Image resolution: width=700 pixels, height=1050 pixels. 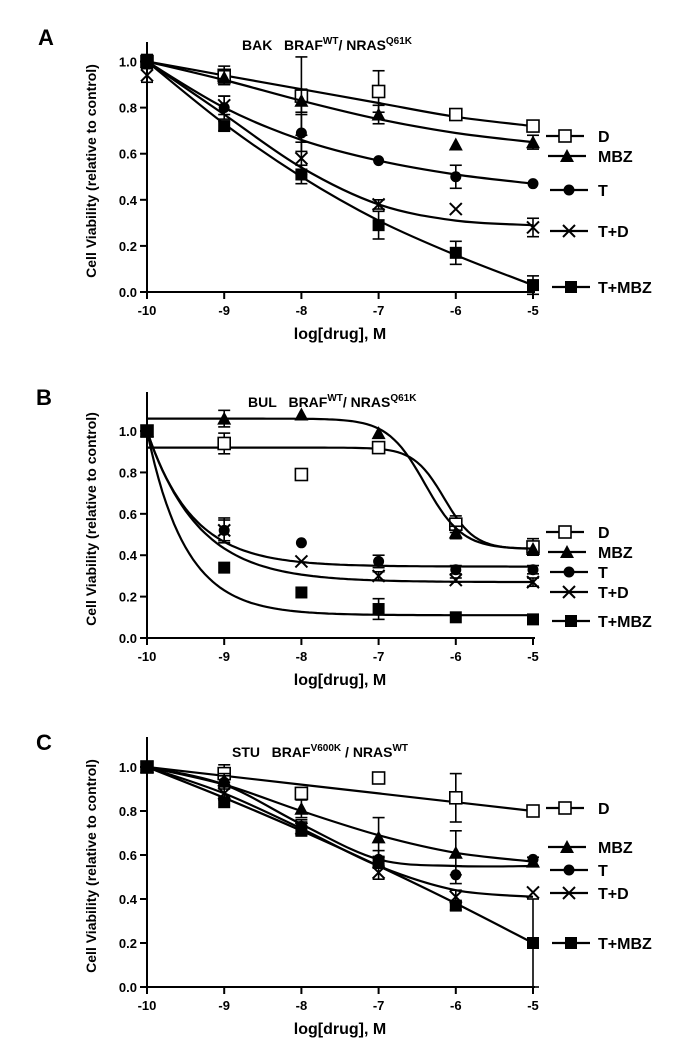 I want to click on series-t-plus-d: T+D, so click(x=384, y=150).